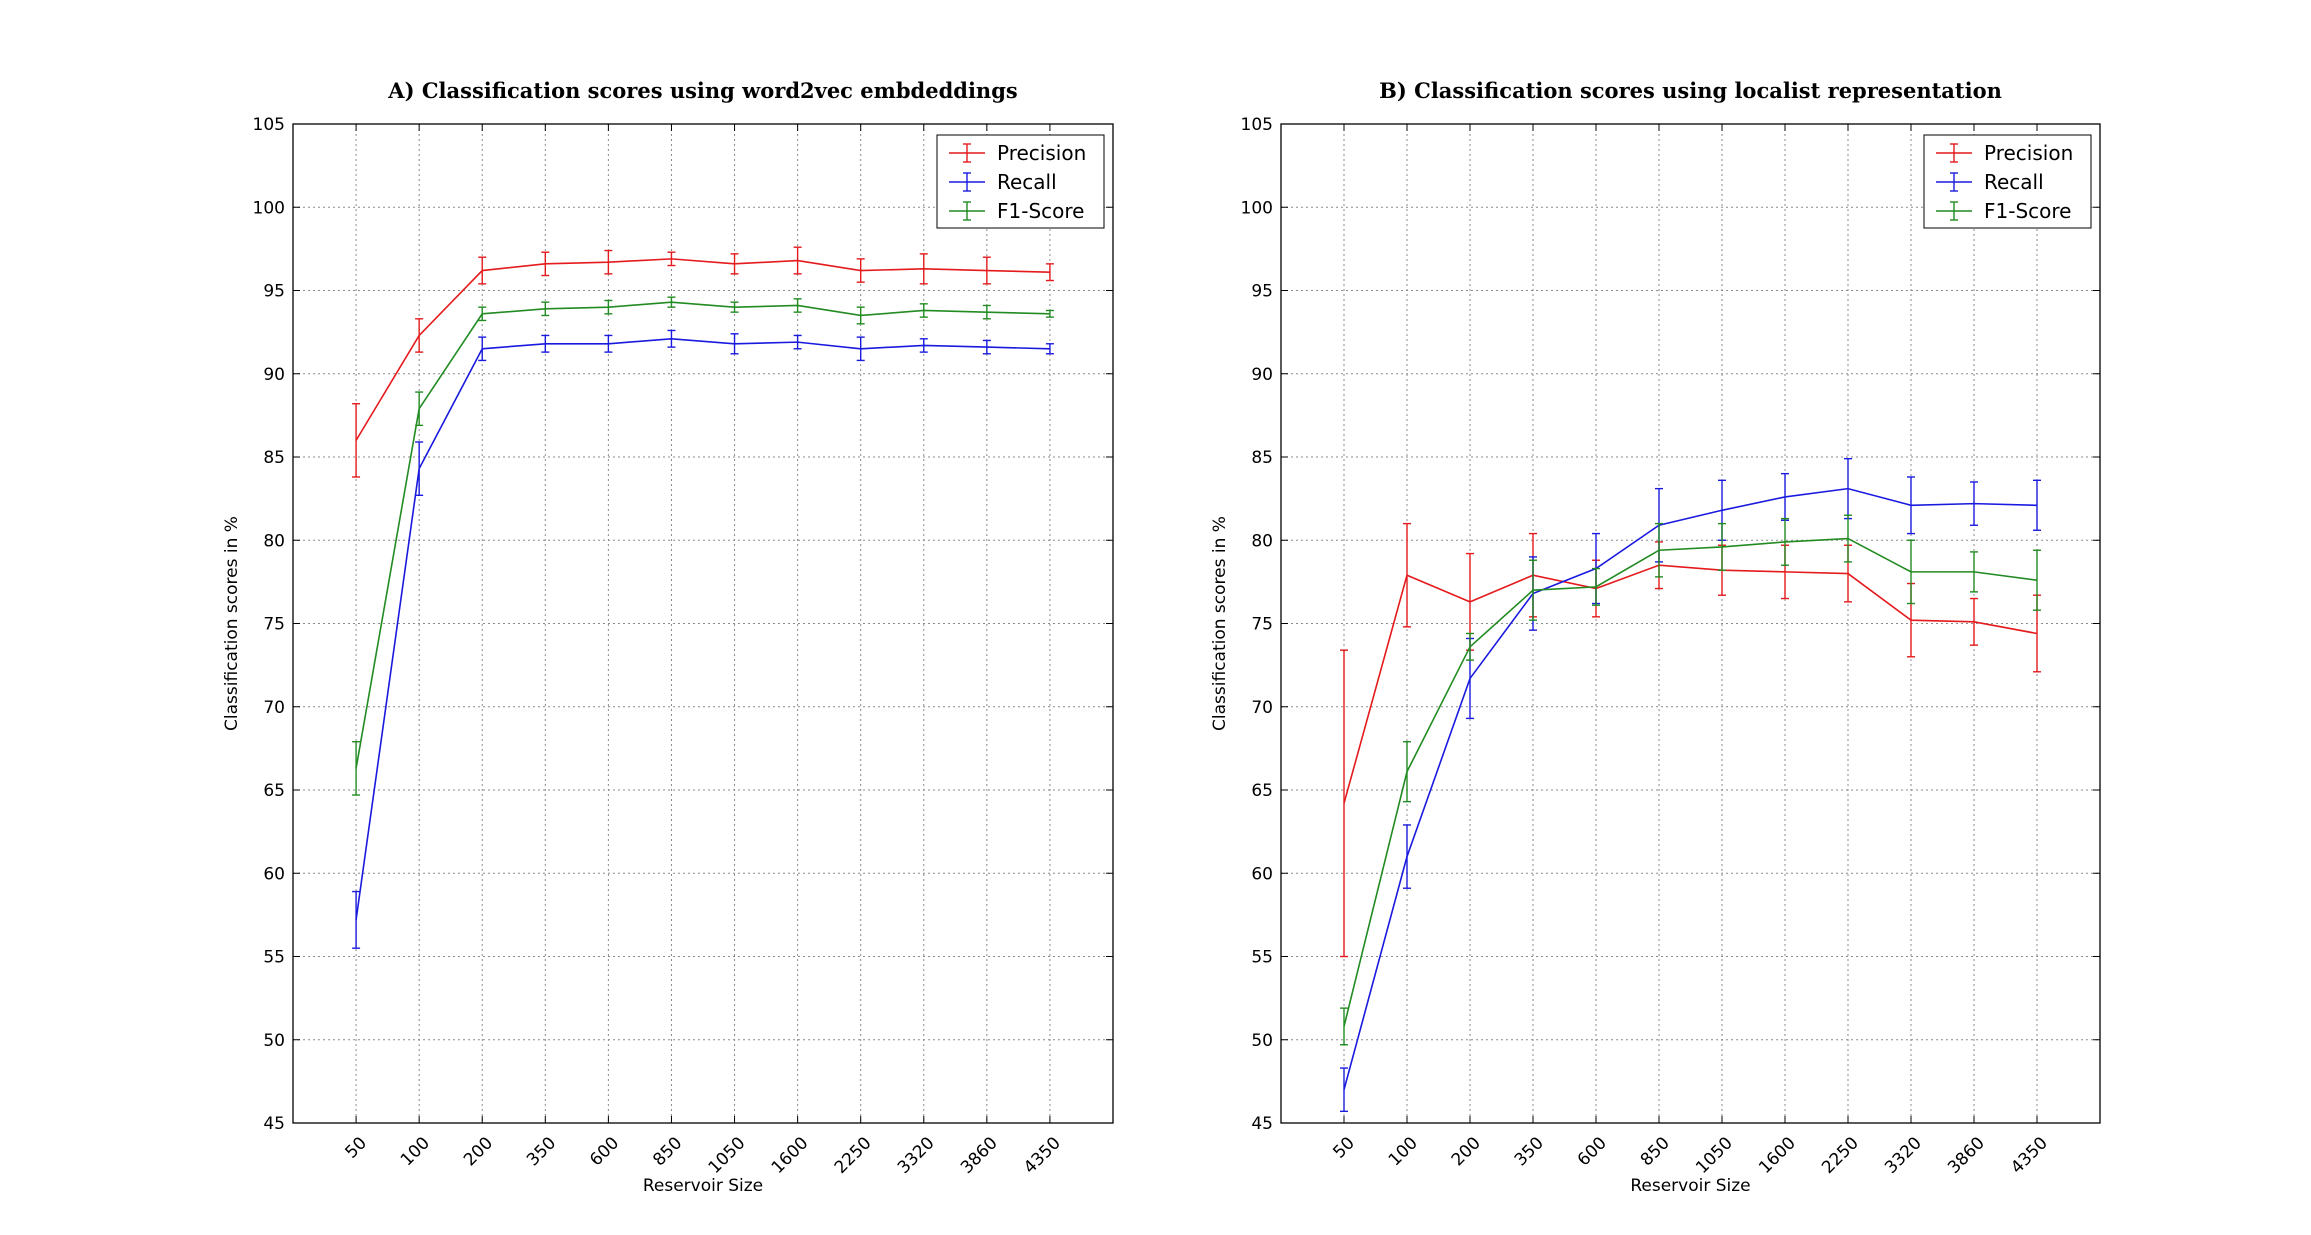  Describe the element at coordinates (703, 1186) in the screenshot. I see `x-axis-label: Reservoir Size` at that location.